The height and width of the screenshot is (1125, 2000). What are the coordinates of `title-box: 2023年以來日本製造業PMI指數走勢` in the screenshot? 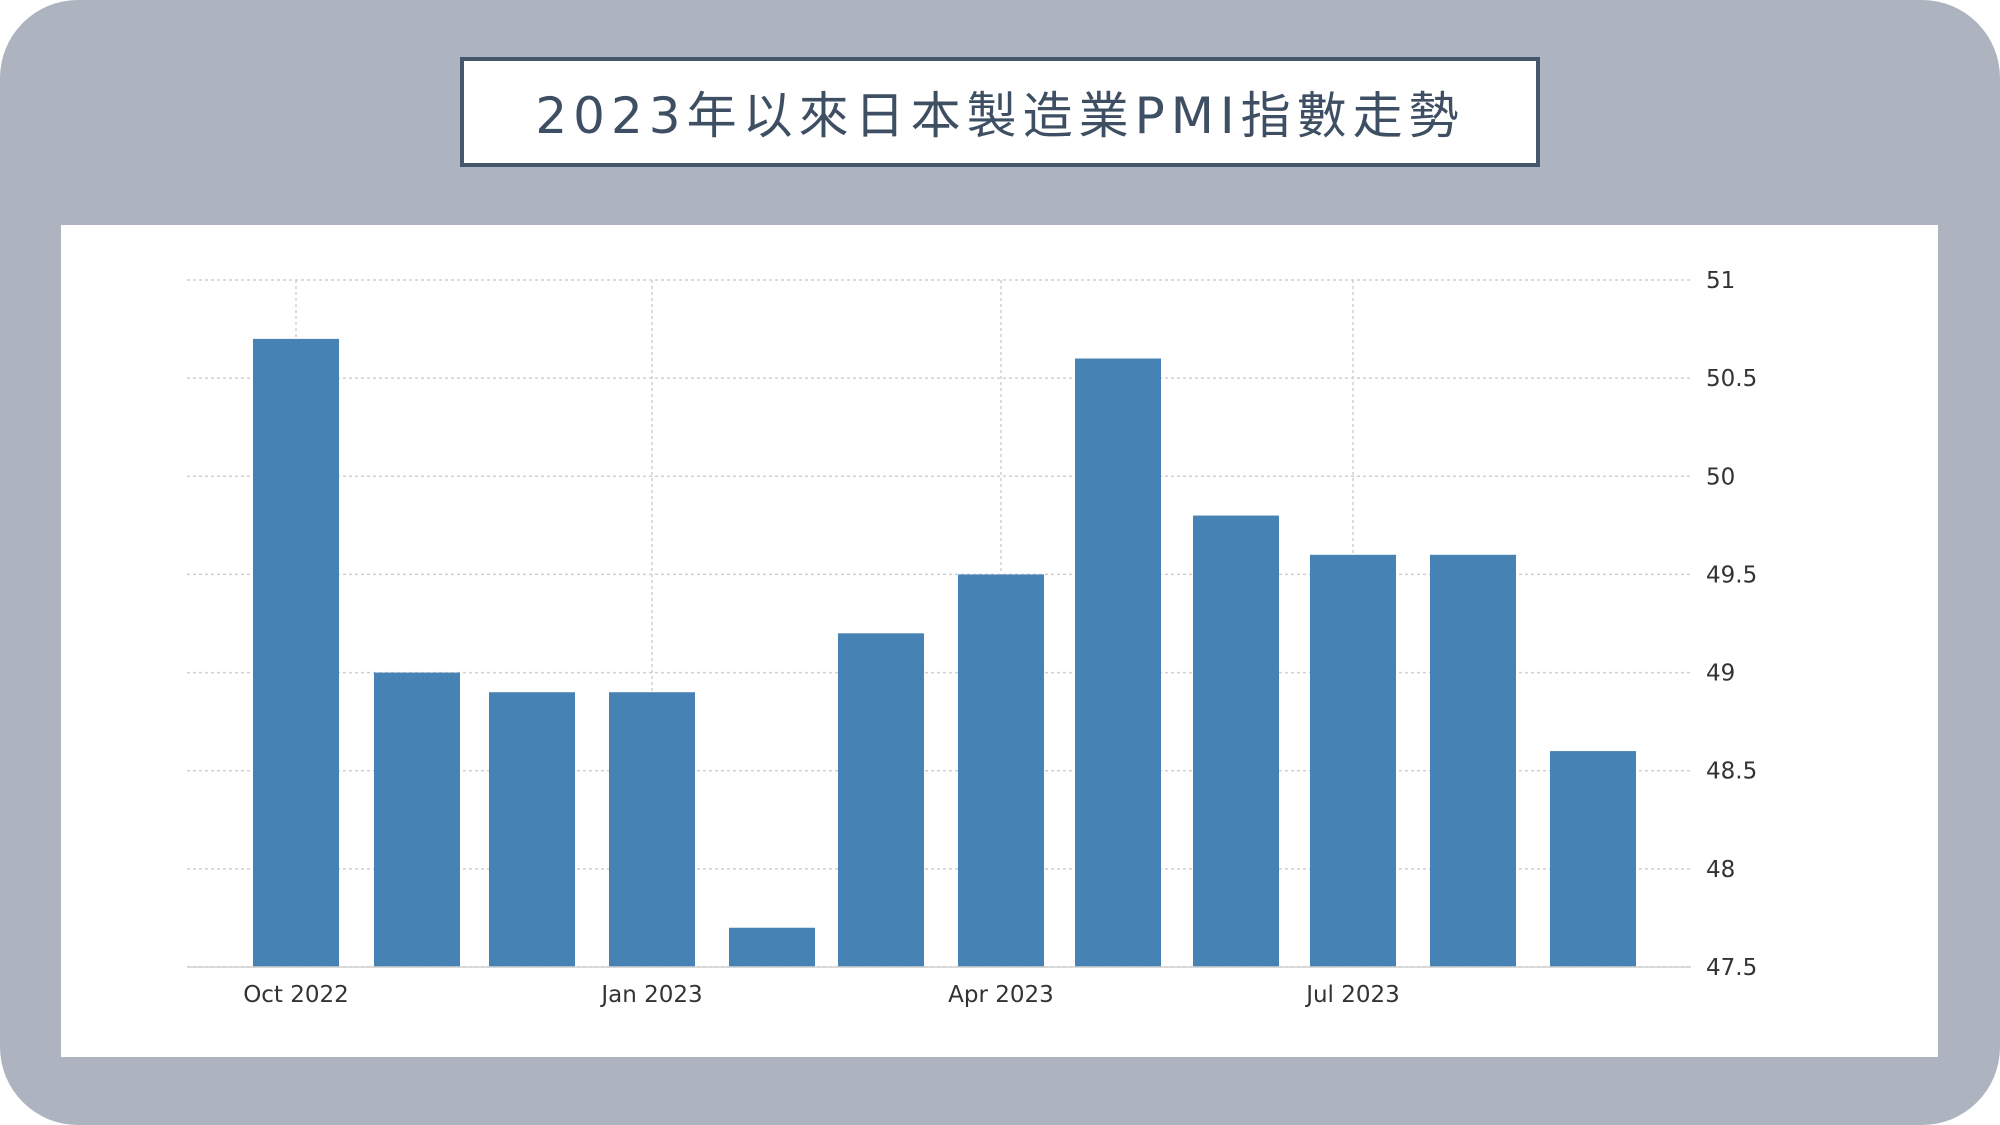 It's located at (1000, 112).